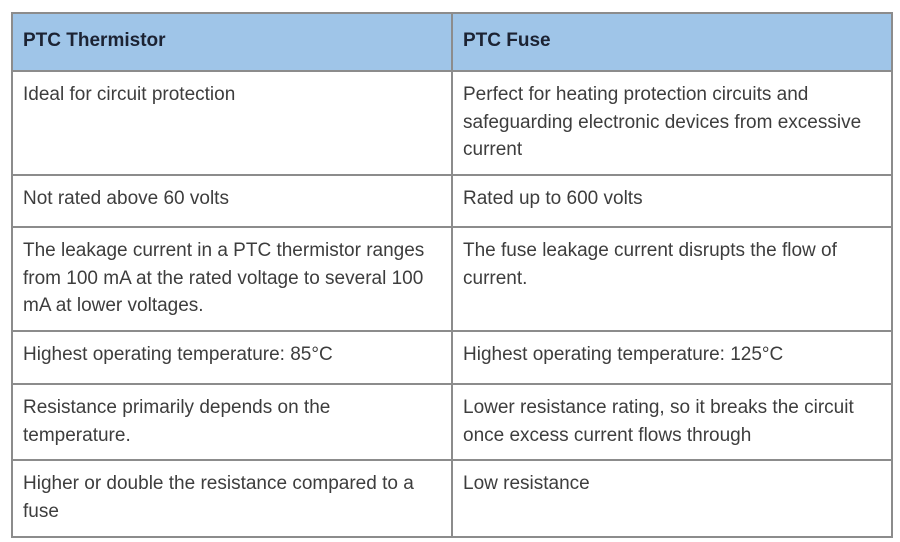 The height and width of the screenshot is (542, 900). I want to click on header-row: PTC Thermistor PTC Fuse, so click(452, 42).